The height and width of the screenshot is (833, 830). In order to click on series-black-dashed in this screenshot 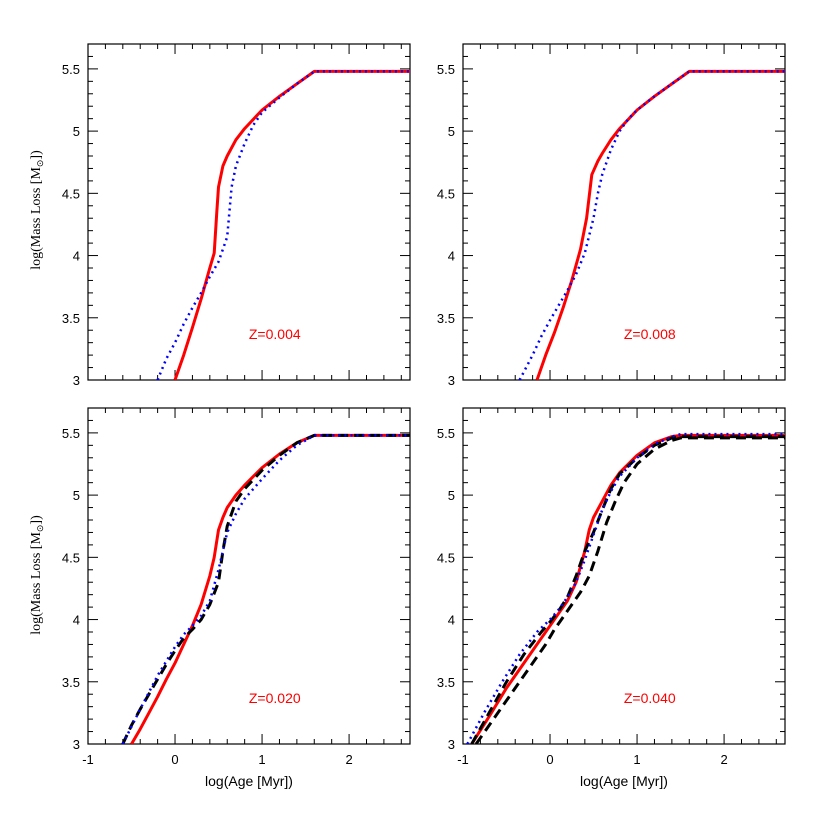, I will do `click(265, 588)`.